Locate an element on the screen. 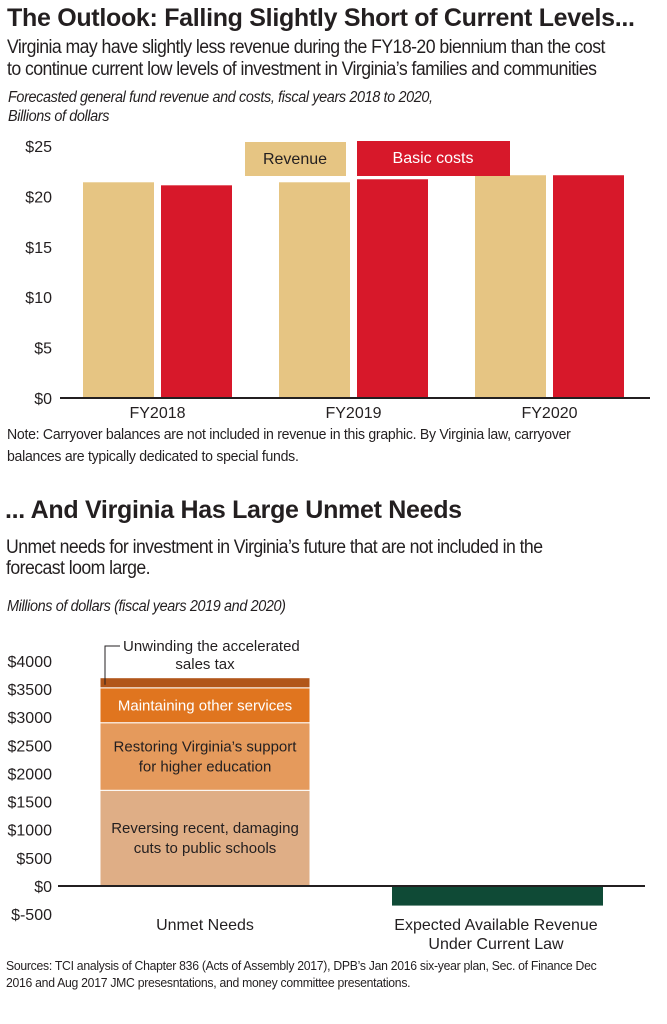 The height and width of the screenshot is (1024, 667). y-tick-label: $20 is located at coordinates (38, 197).